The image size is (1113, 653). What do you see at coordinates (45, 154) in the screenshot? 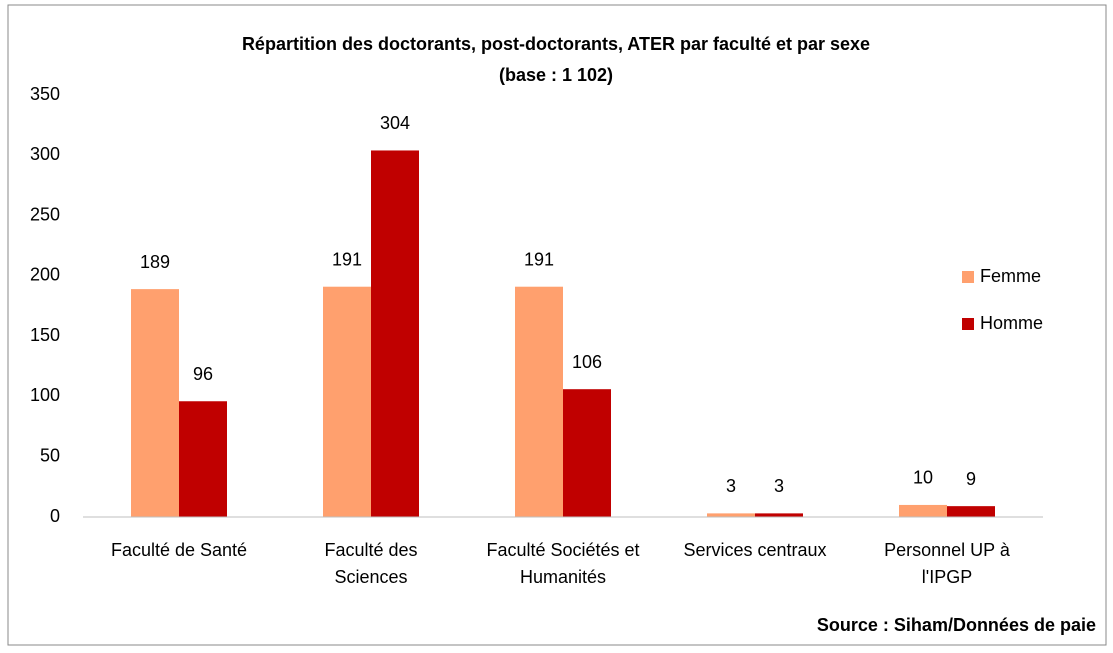
I see `y-tick-label: 300` at bounding box center [45, 154].